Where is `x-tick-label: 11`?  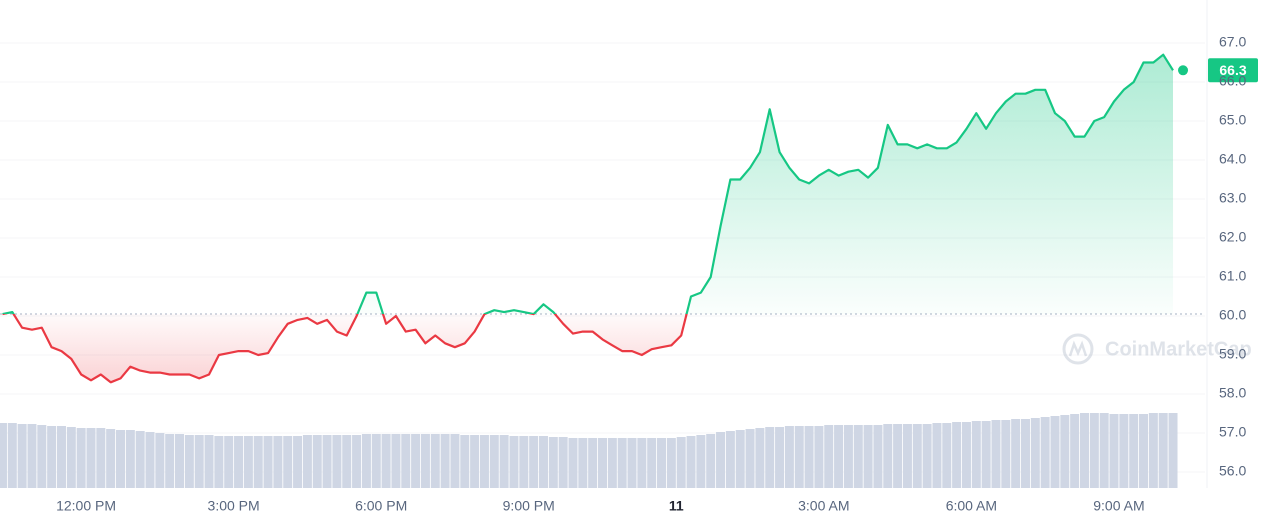
x-tick-label: 11 is located at coordinates (676, 506).